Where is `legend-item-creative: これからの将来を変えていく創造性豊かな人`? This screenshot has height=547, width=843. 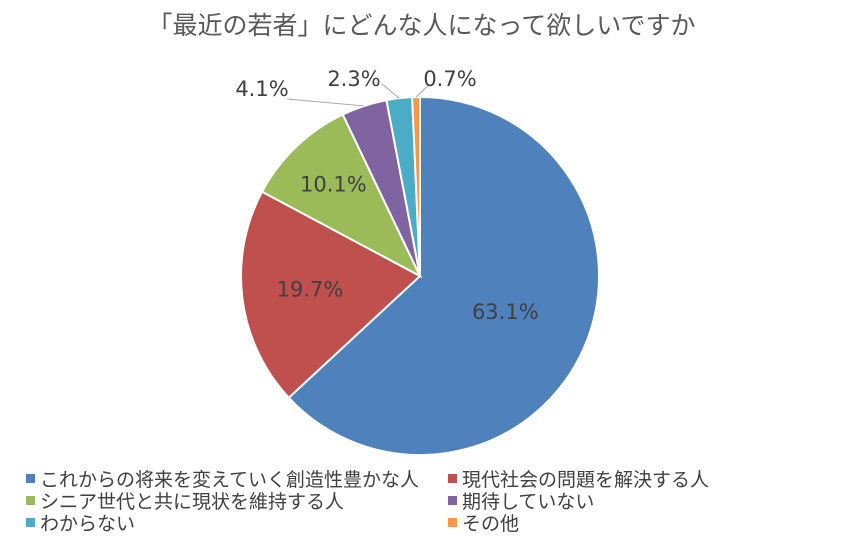
legend-item-creative: これからの将来を変えていく創造性豊かな人 is located at coordinates (222, 480).